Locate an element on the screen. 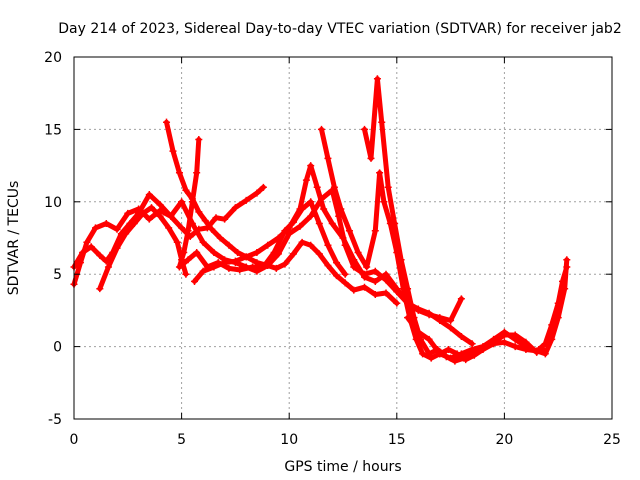  y-axis-label: SDTVAR / TECUs is located at coordinates (14, 238).